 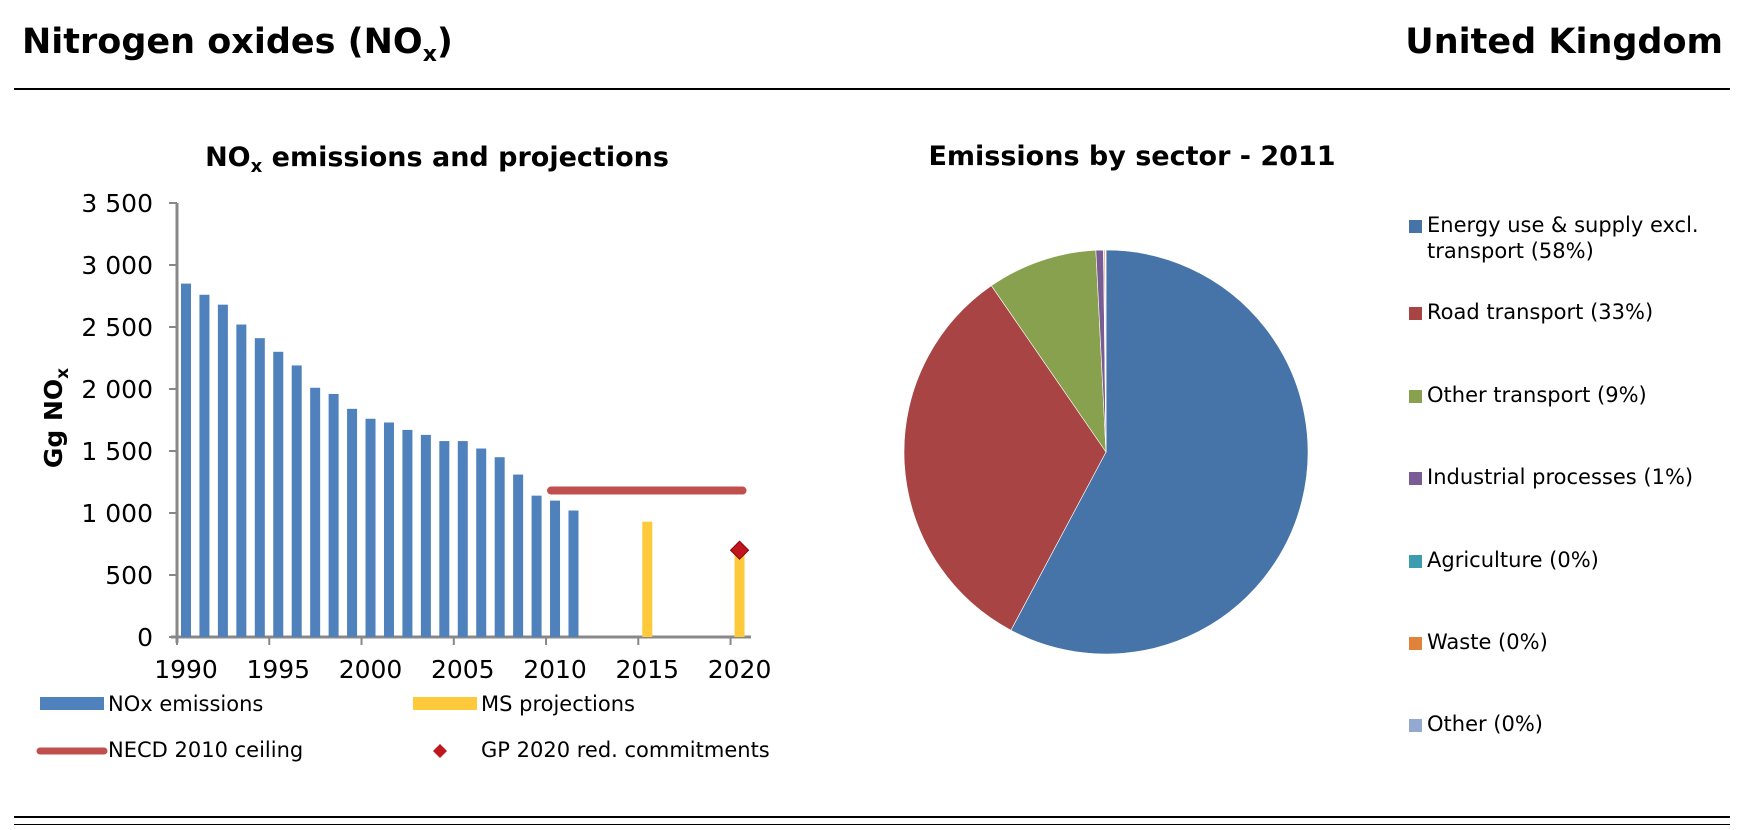 What do you see at coordinates (278, 669) in the screenshot?
I see `x-tick-label: 1995` at bounding box center [278, 669].